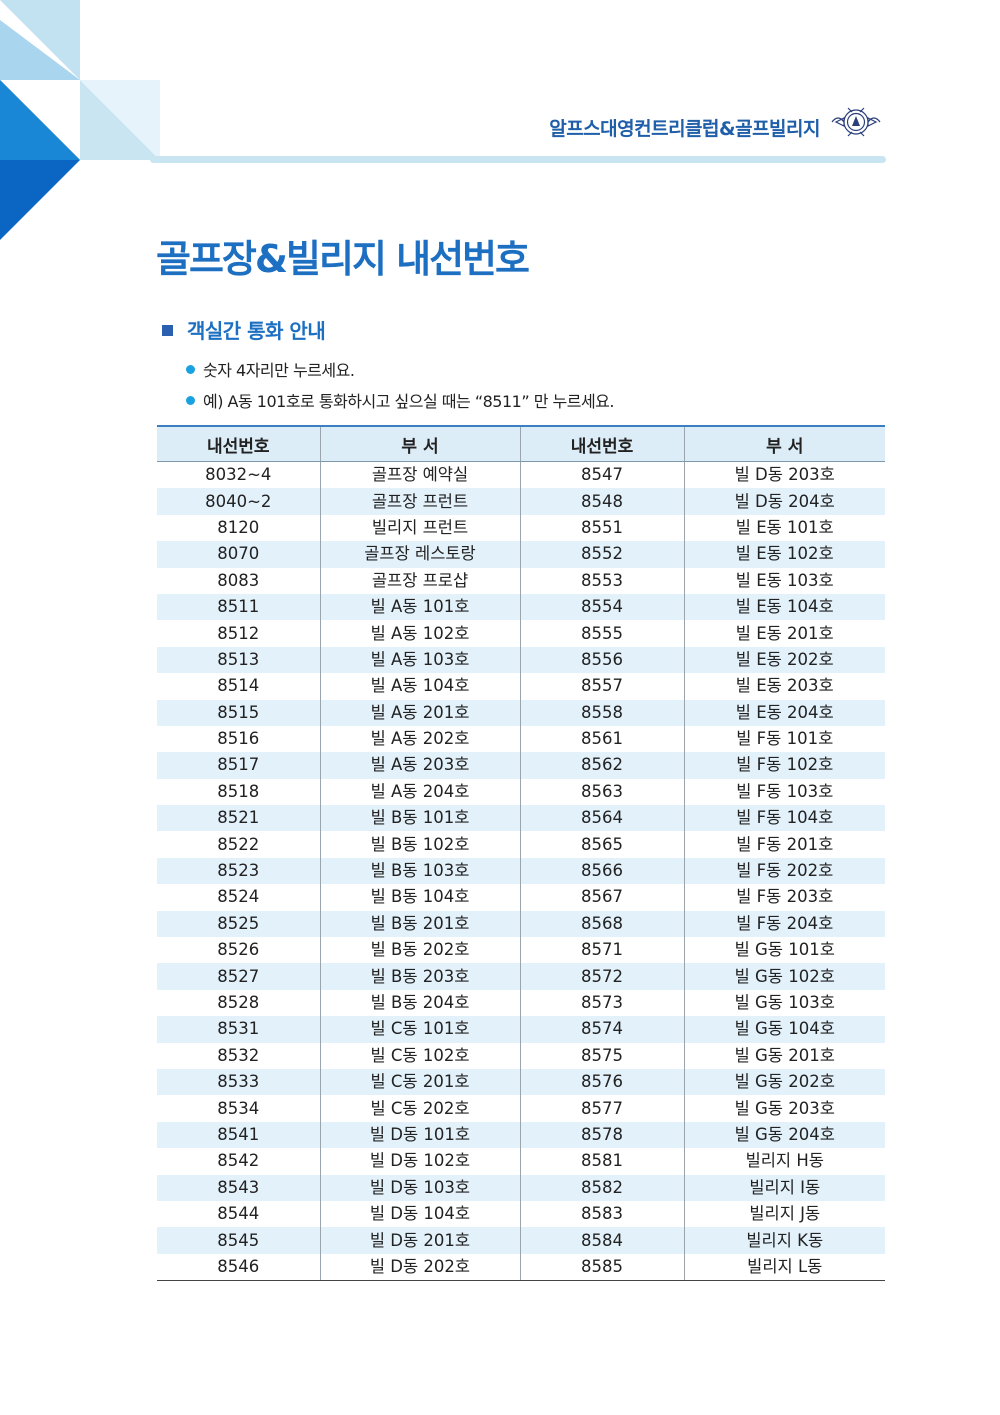 The width and height of the screenshot is (1000, 1415). I want to click on cell-extension: 8573, so click(601, 1003).